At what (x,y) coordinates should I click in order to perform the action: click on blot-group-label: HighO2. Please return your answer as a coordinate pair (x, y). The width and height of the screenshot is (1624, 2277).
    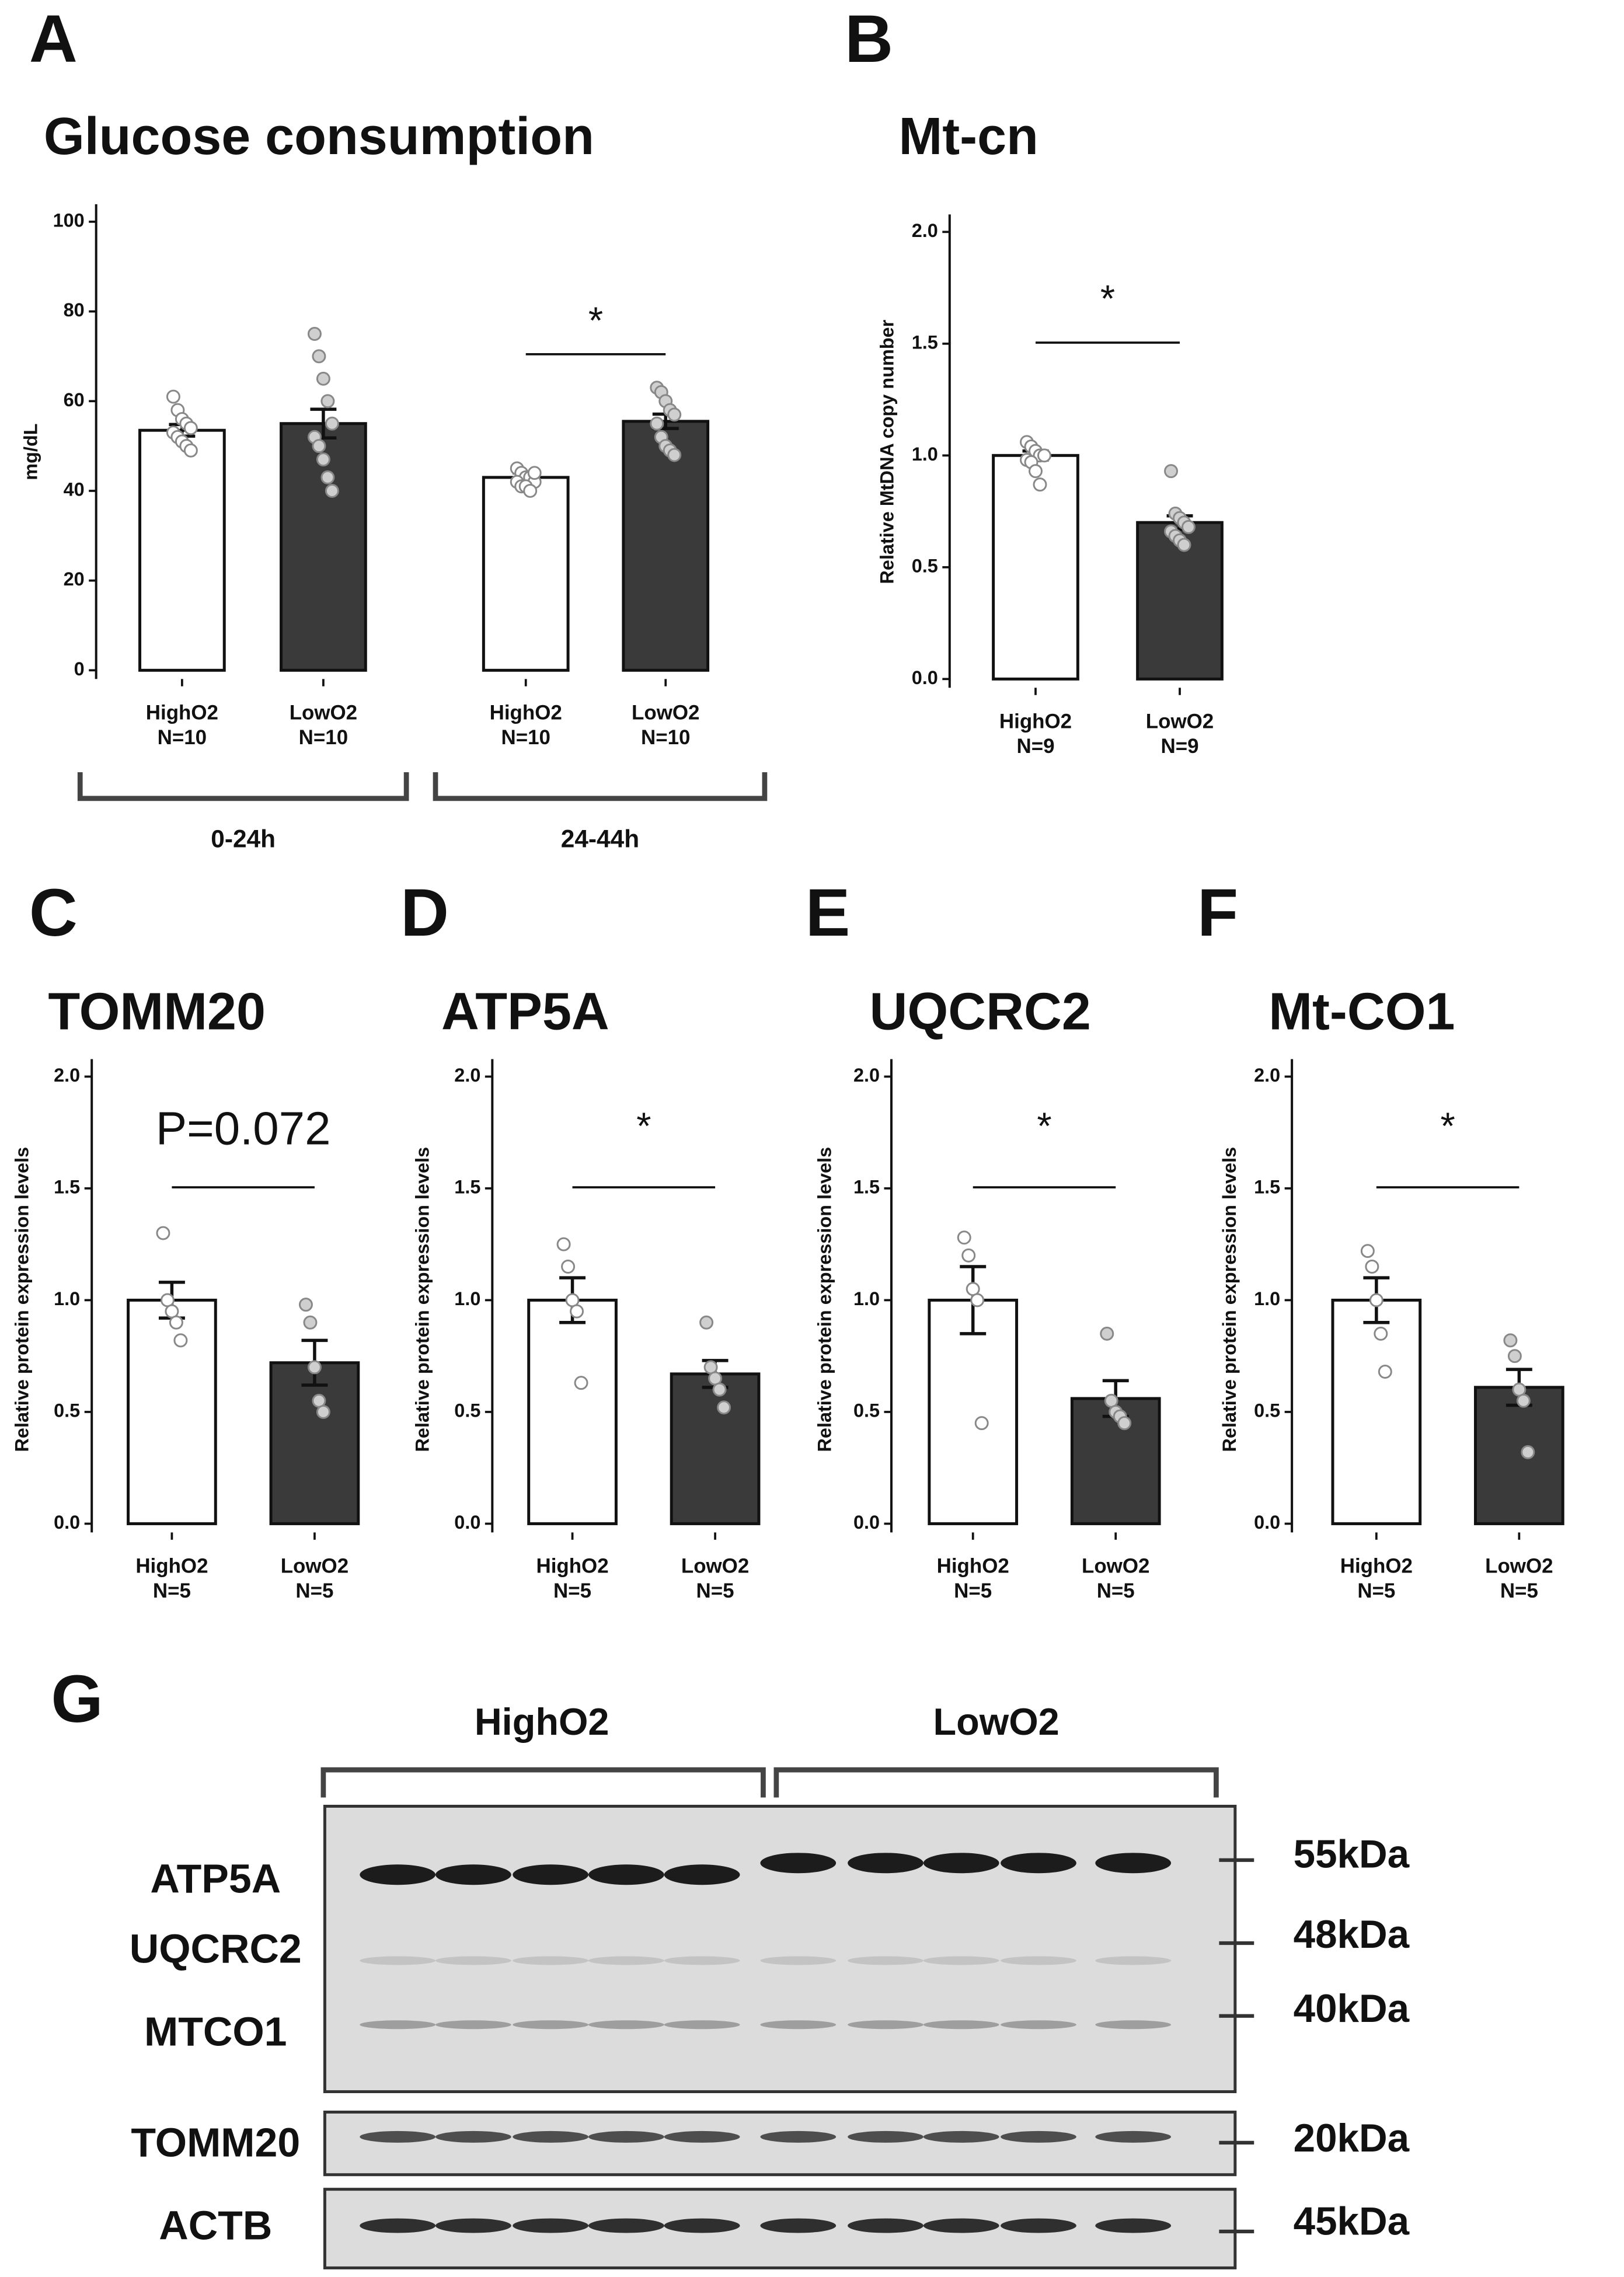
    Looking at the image, I should click on (542, 1722).